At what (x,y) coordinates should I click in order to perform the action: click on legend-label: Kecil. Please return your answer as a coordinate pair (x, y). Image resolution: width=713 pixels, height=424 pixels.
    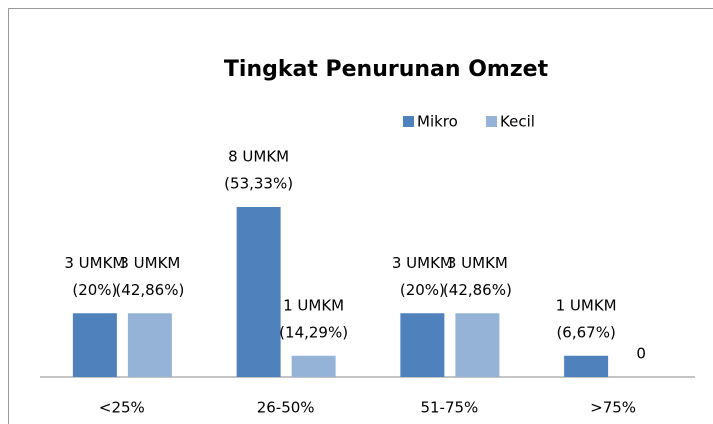
    Looking at the image, I should click on (517, 122).